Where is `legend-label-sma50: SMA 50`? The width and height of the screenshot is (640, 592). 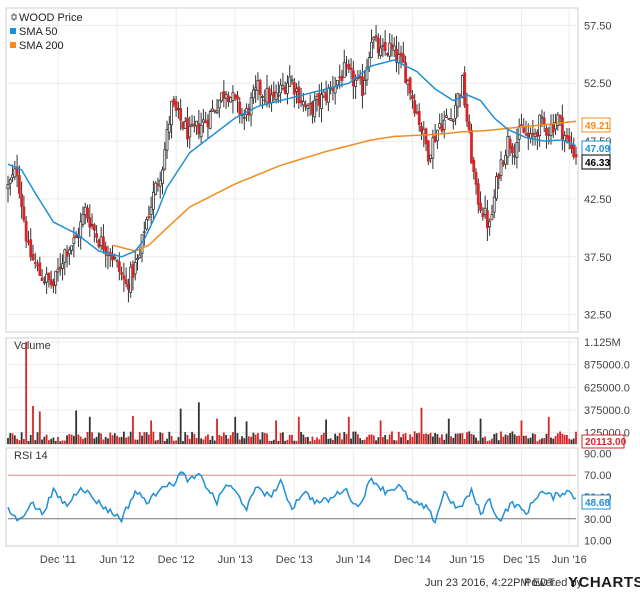
legend-label-sma50: SMA 50 is located at coordinates (38, 32).